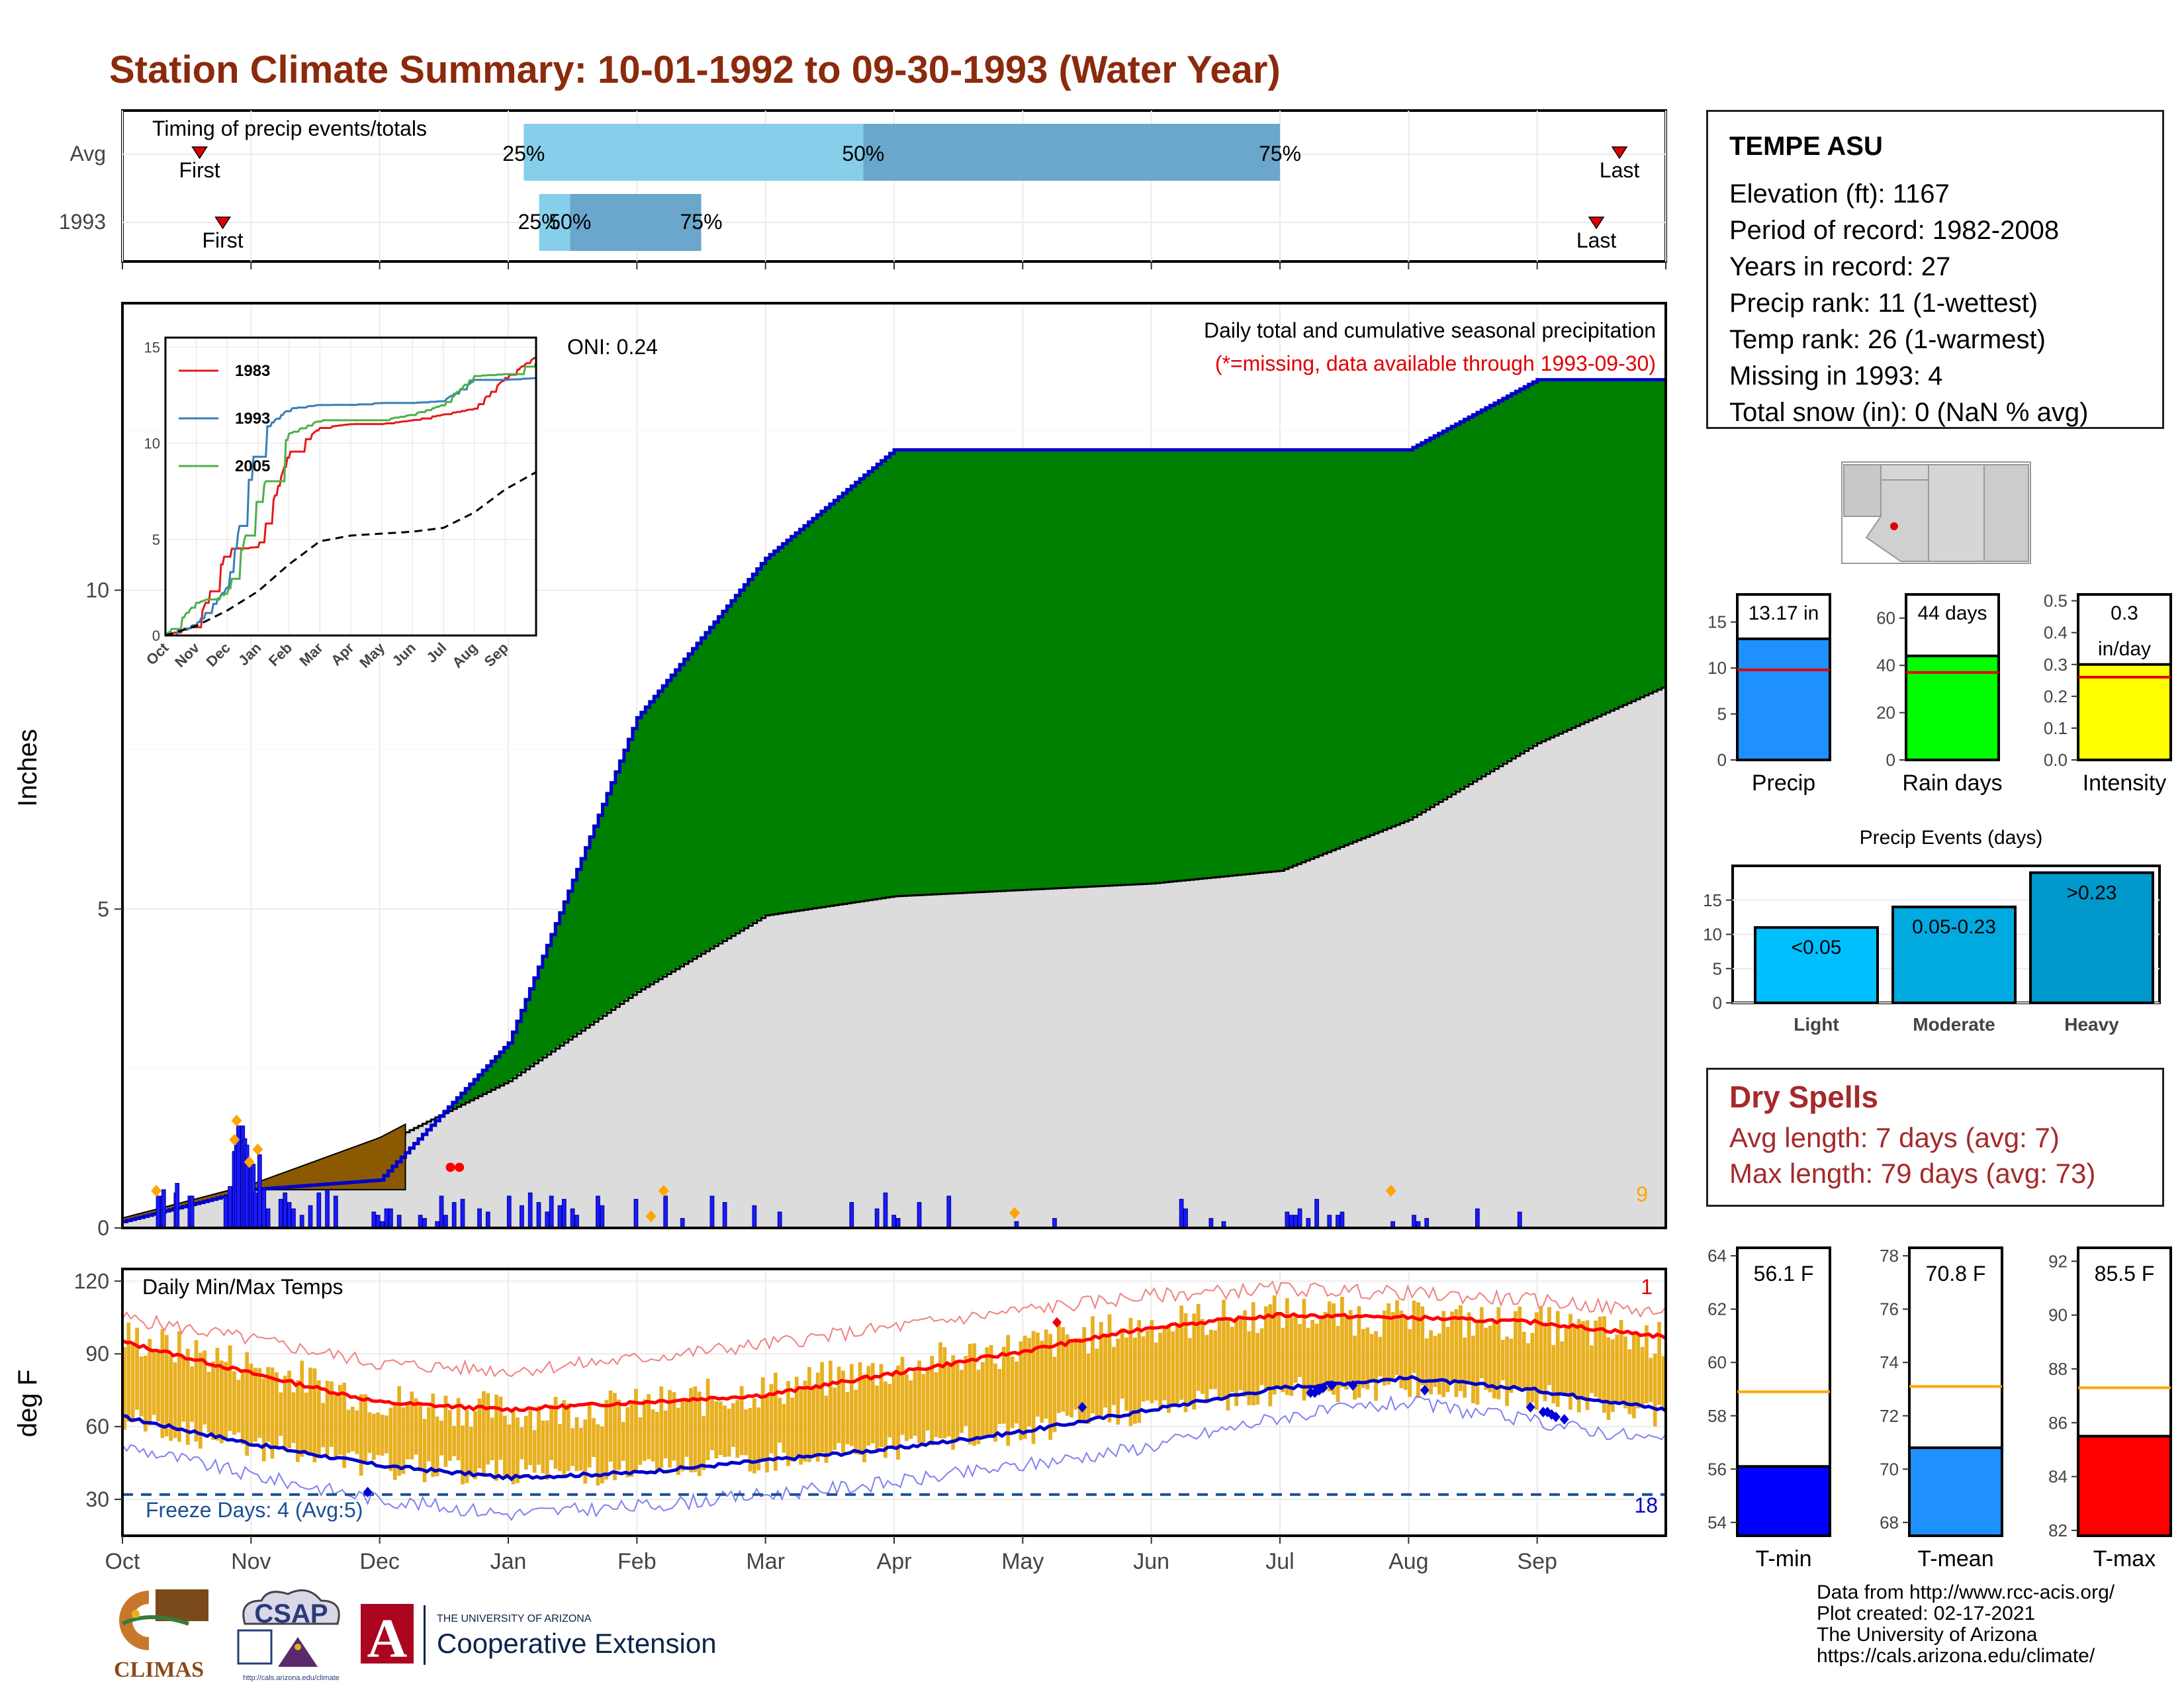 This screenshot has height=1688, width=2184. What do you see at coordinates (1806, 146) in the screenshot?
I see `station-name: TEMPE ASU` at bounding box center [1806, 146].